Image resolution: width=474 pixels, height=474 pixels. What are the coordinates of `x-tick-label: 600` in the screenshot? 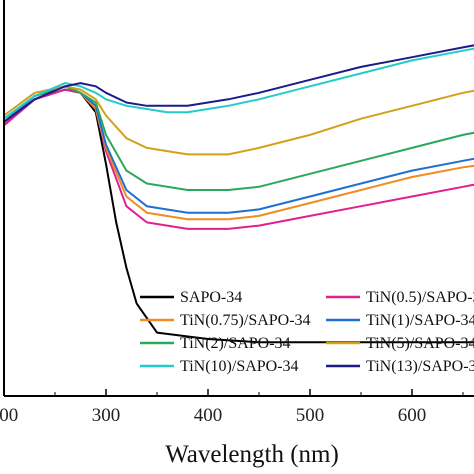 It's located at (412, 415).